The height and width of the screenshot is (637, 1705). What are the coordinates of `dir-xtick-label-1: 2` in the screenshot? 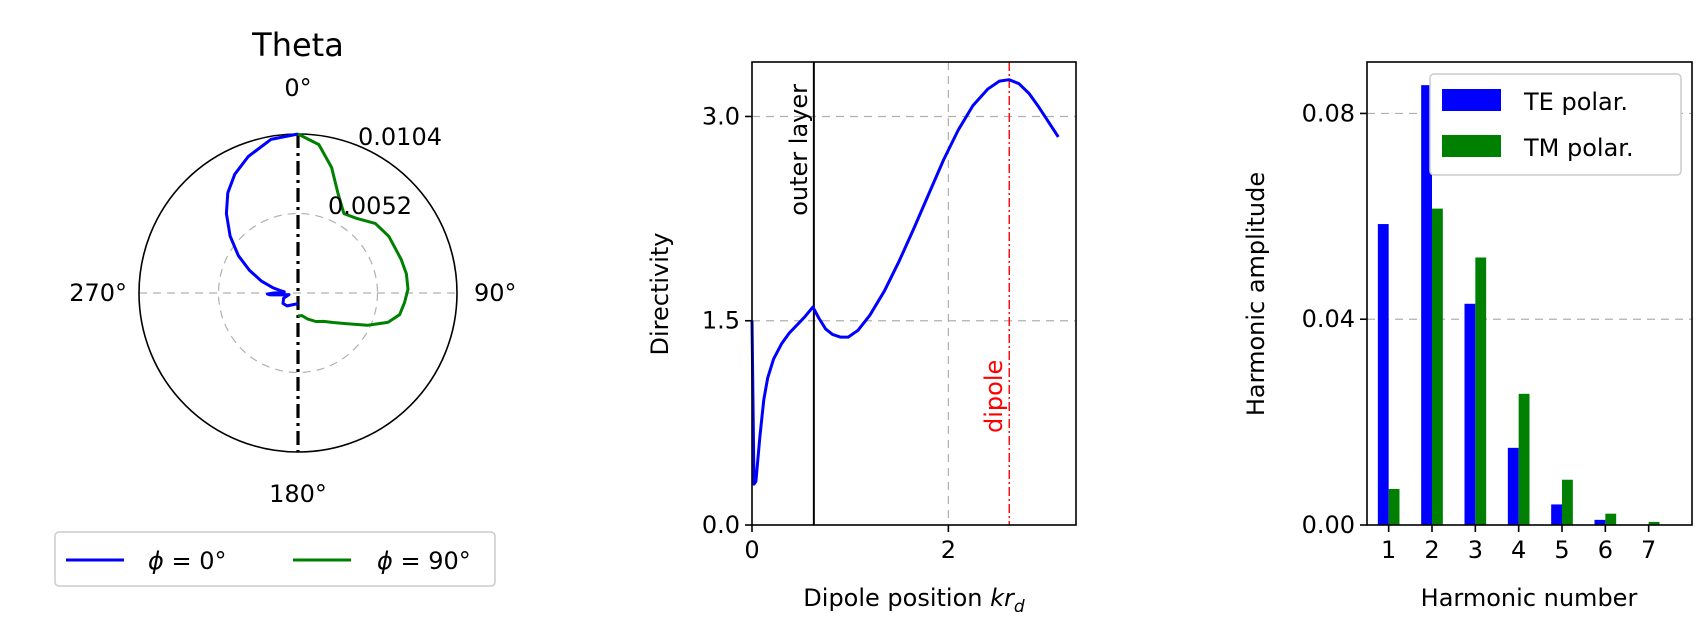 It's located at (948, 550).